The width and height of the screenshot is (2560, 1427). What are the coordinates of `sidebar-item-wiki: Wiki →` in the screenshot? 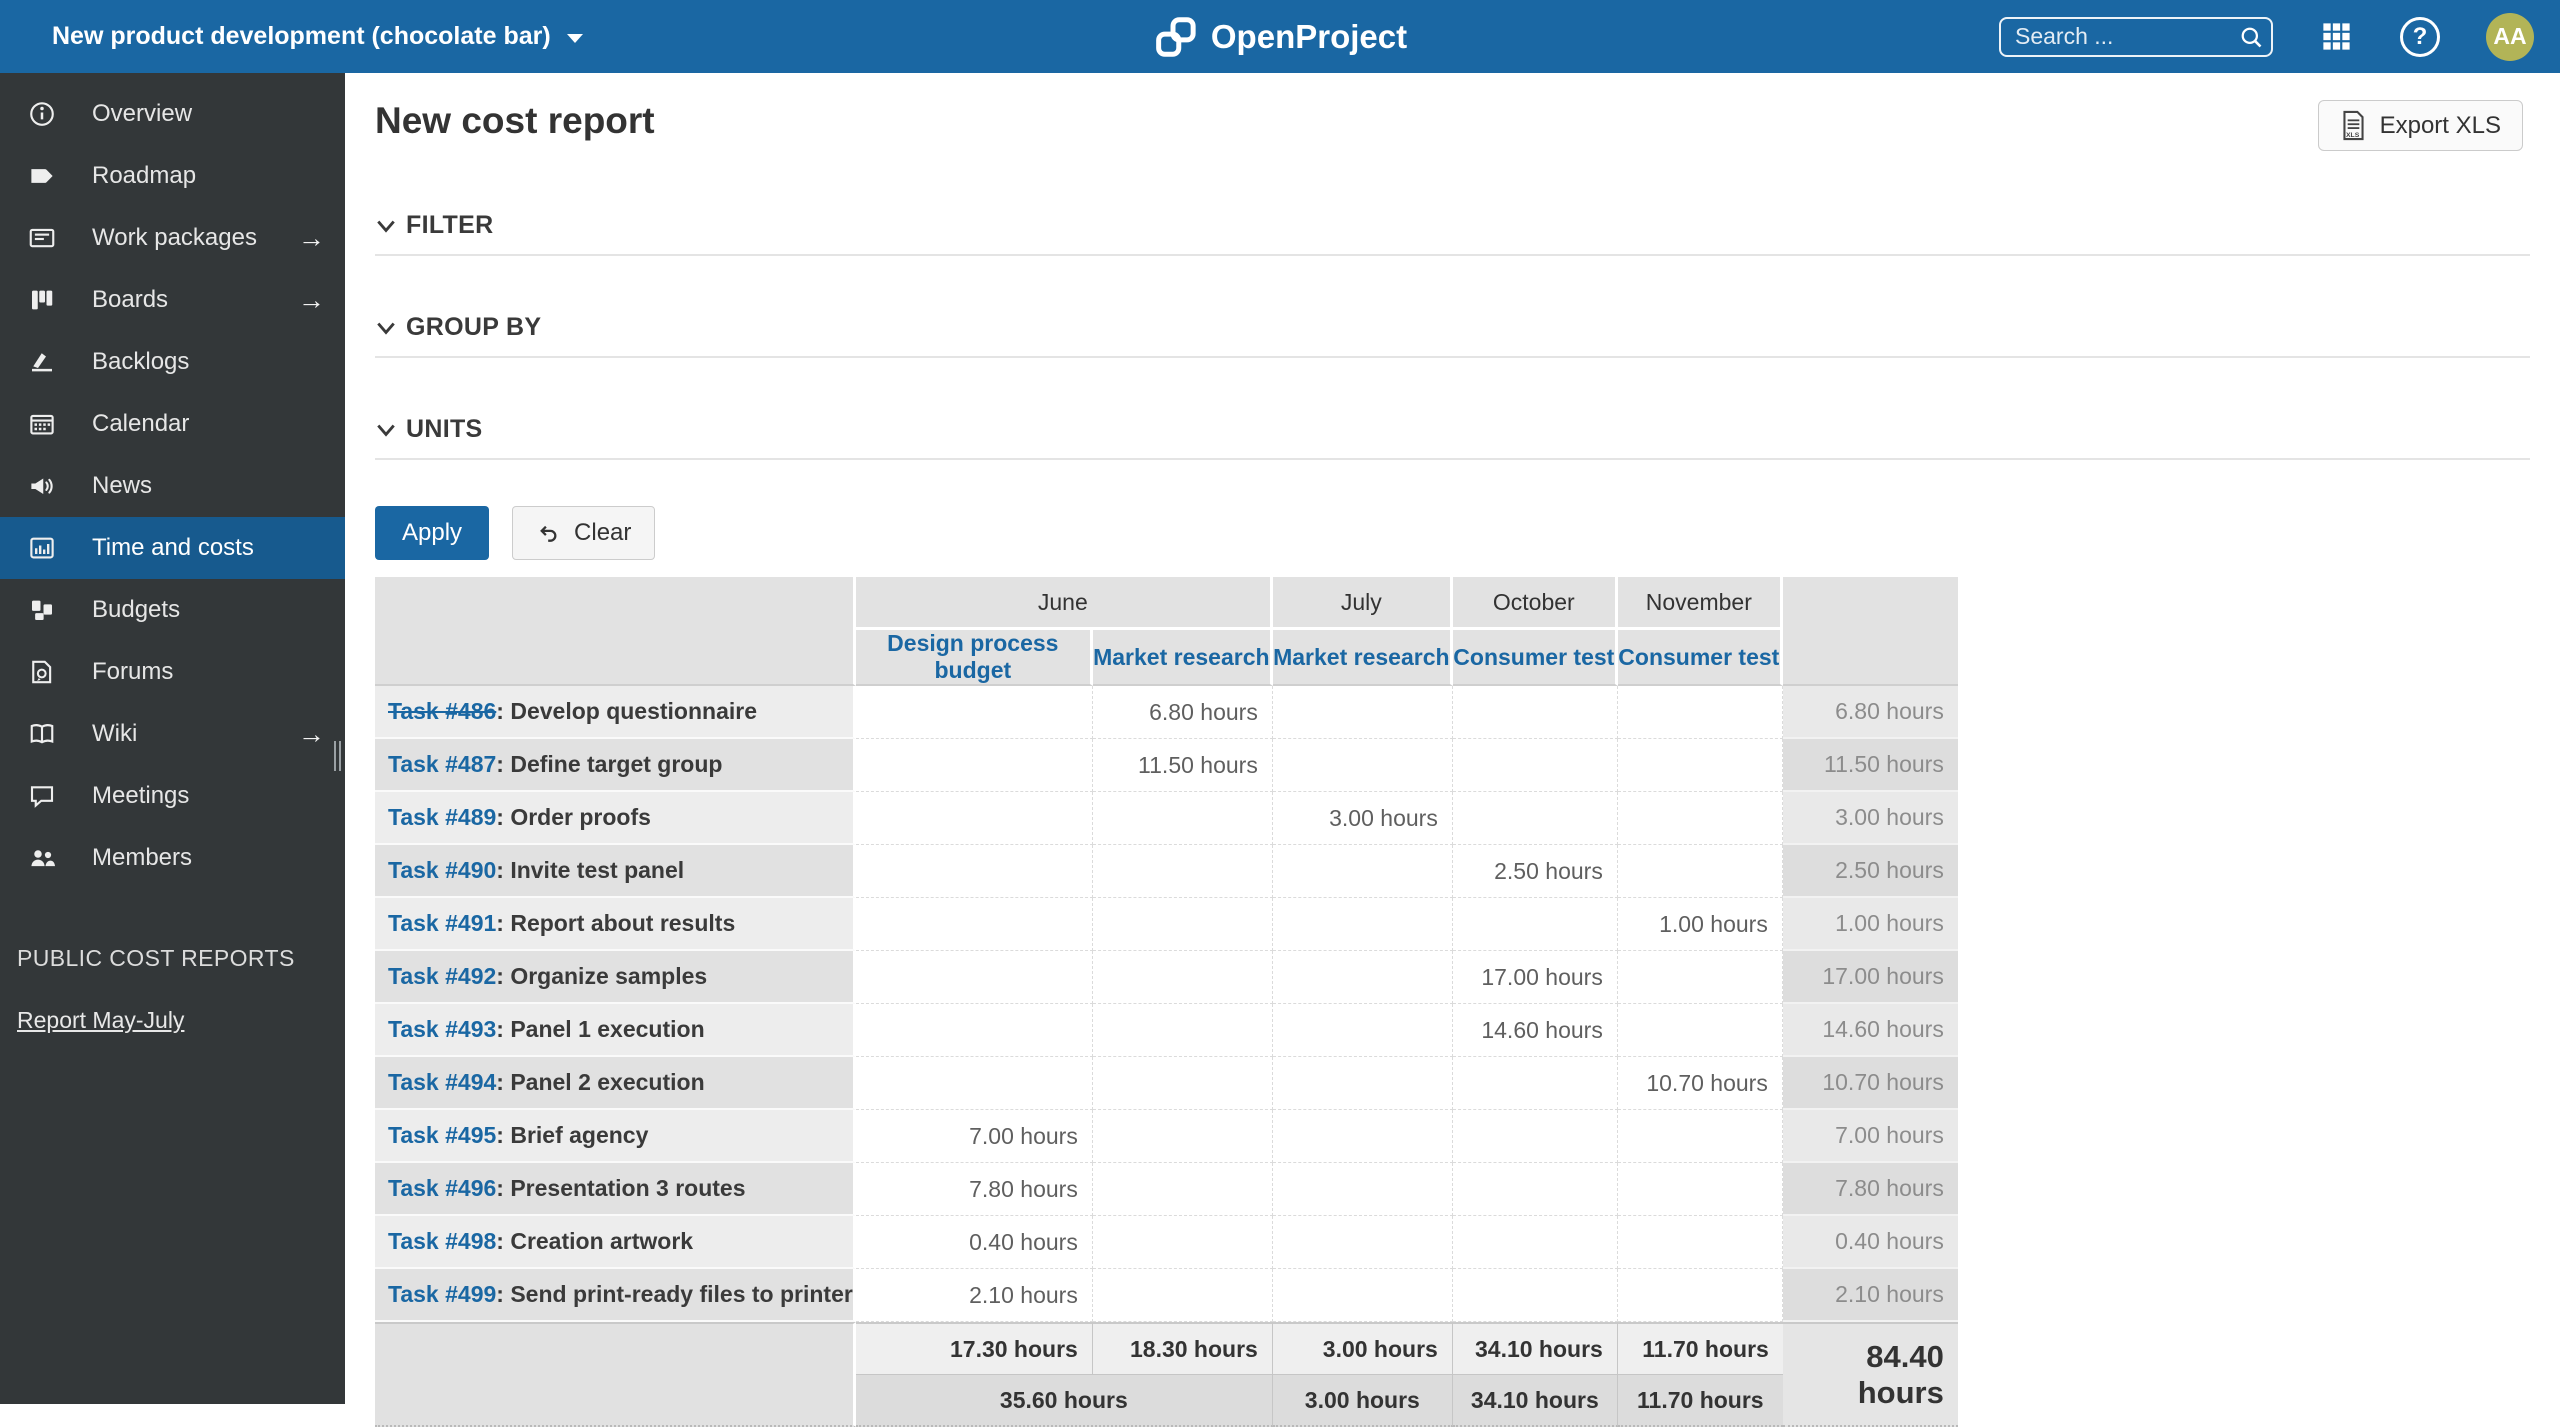 It's located at (172, 734).